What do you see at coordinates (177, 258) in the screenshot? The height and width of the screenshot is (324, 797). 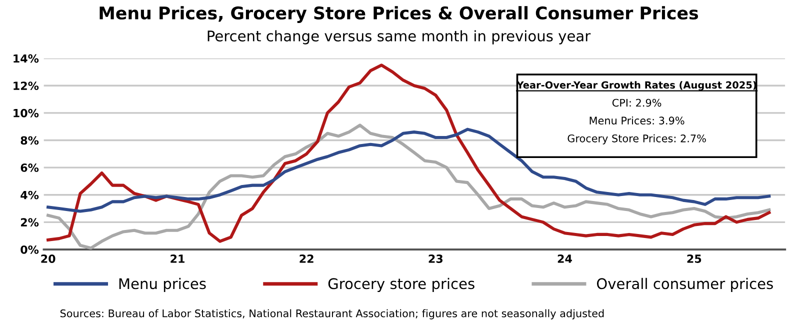 I see `x-tick-label: 21` at bounding box center [177, 258].